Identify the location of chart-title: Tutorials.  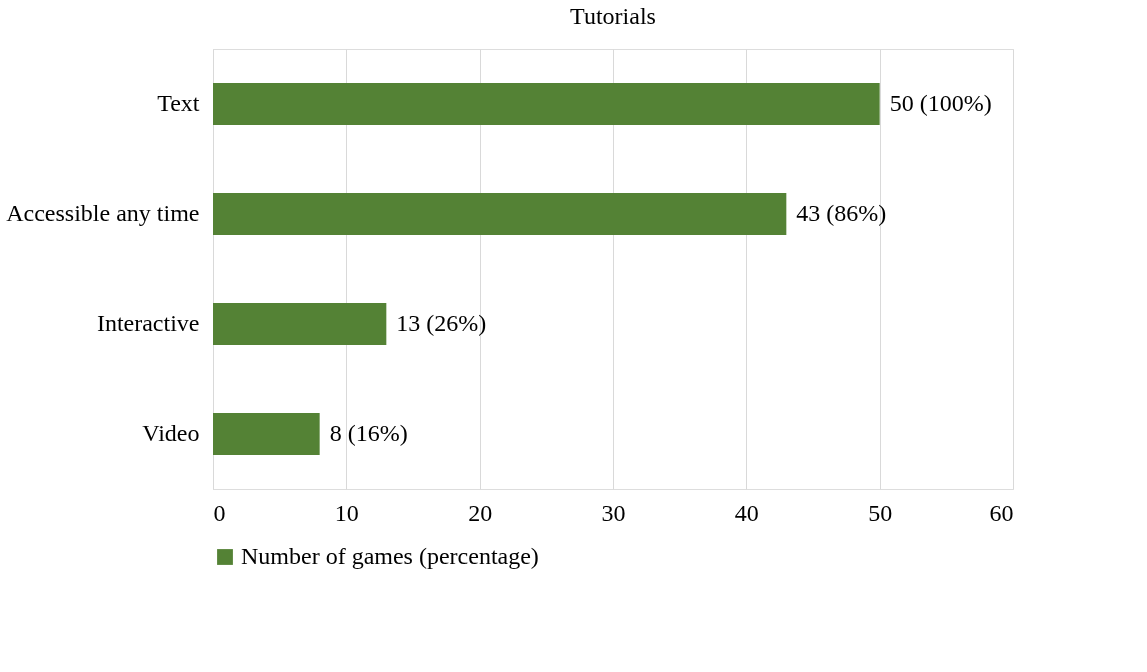
(613, 16).